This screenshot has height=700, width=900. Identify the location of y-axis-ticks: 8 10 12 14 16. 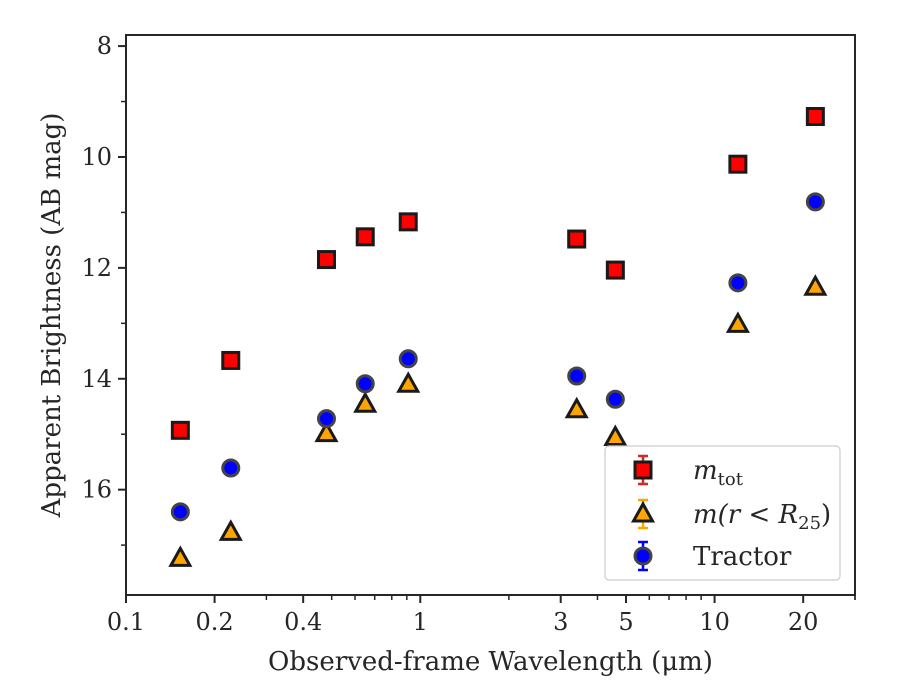
(103, 289).